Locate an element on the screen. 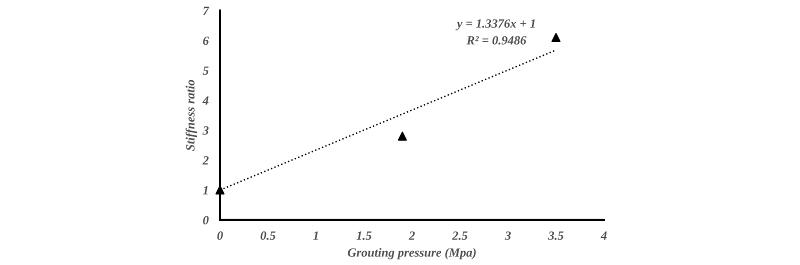 The height and width of the screenshot is (265, 800). x-tick-label: 2.5 is located at coordinates (460, 235).